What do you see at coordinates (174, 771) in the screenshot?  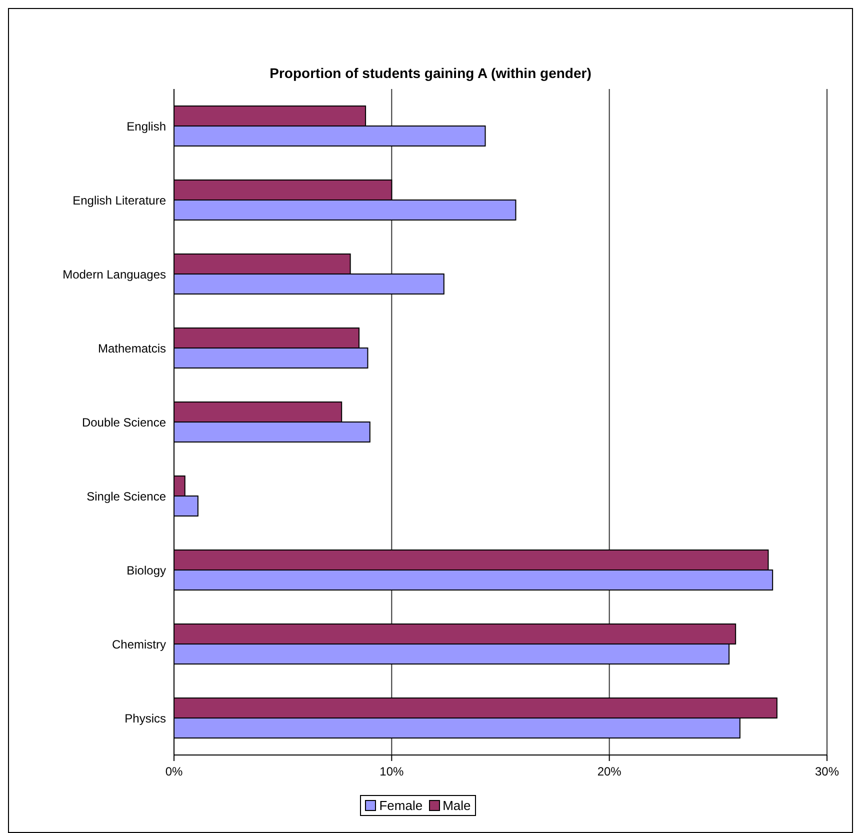 I see `x-tick-label: 0%` at bounding box center [174, 771].